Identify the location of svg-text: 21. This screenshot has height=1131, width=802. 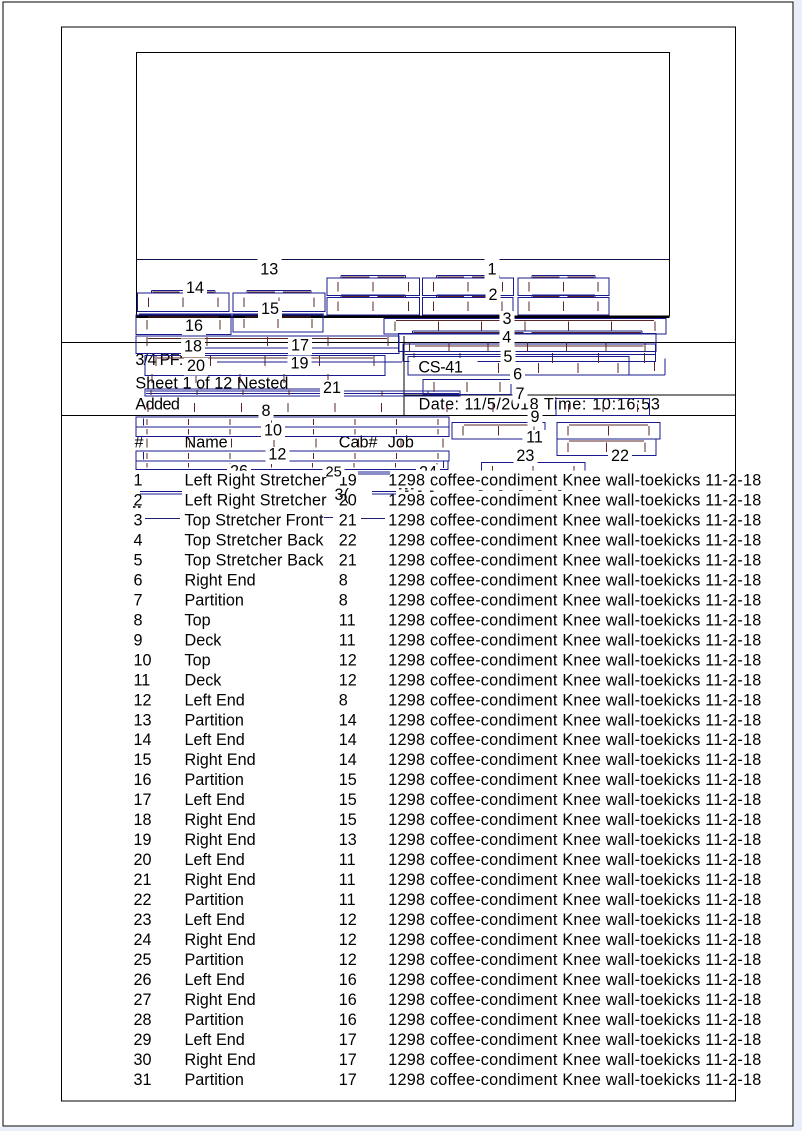
(348, 560).